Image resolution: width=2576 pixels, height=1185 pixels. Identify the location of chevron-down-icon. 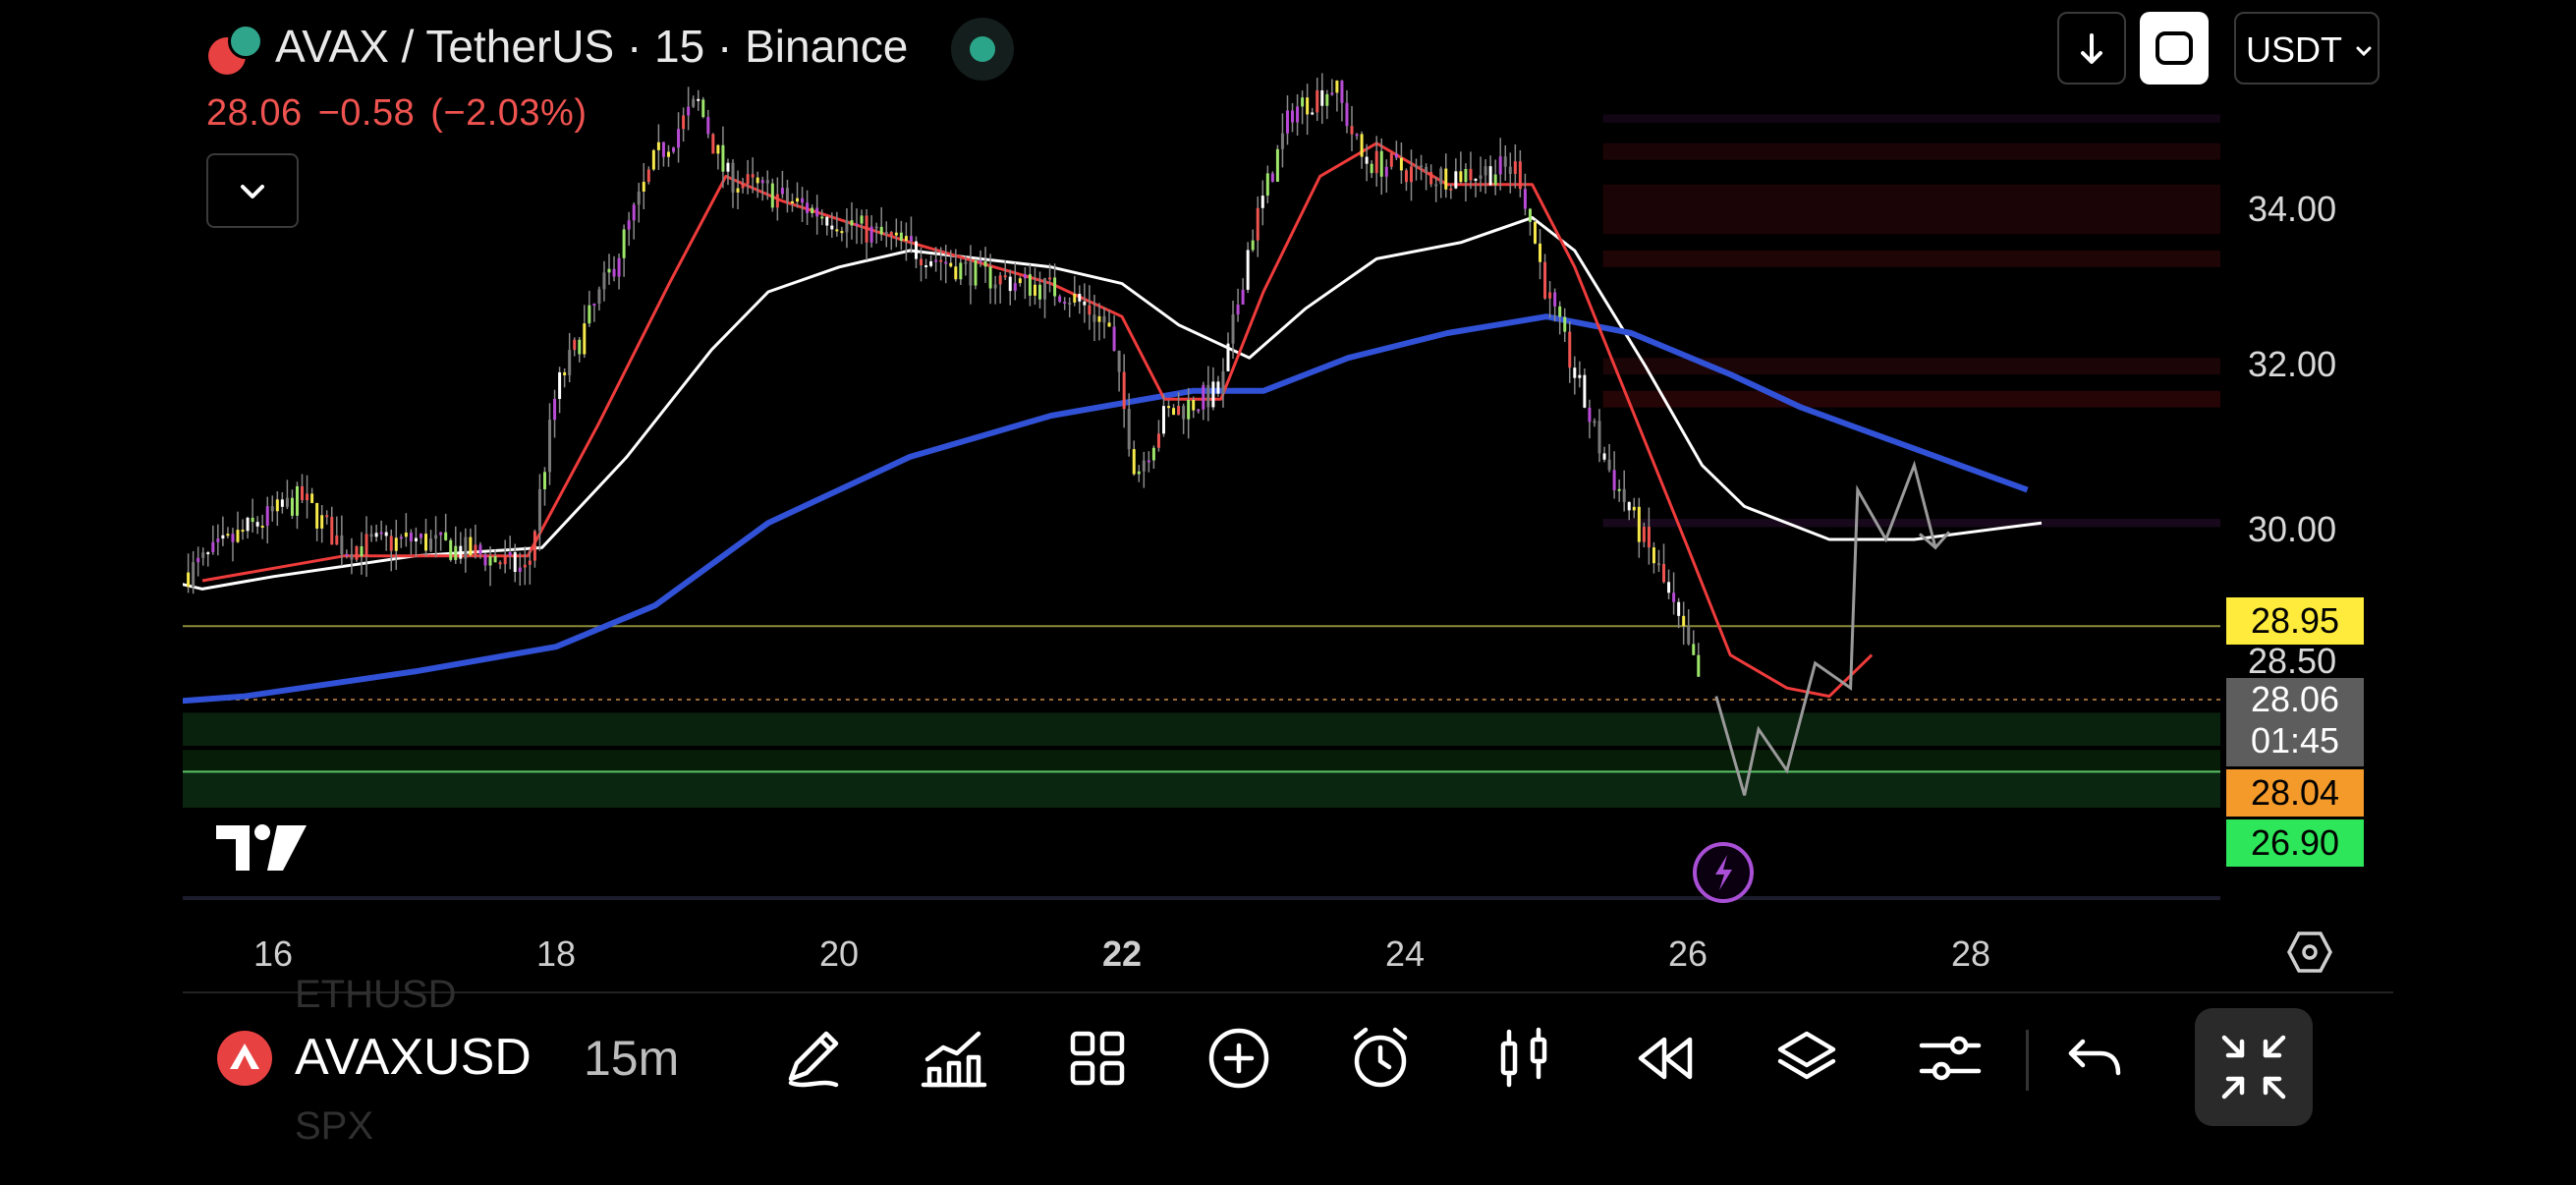
(252, 192).